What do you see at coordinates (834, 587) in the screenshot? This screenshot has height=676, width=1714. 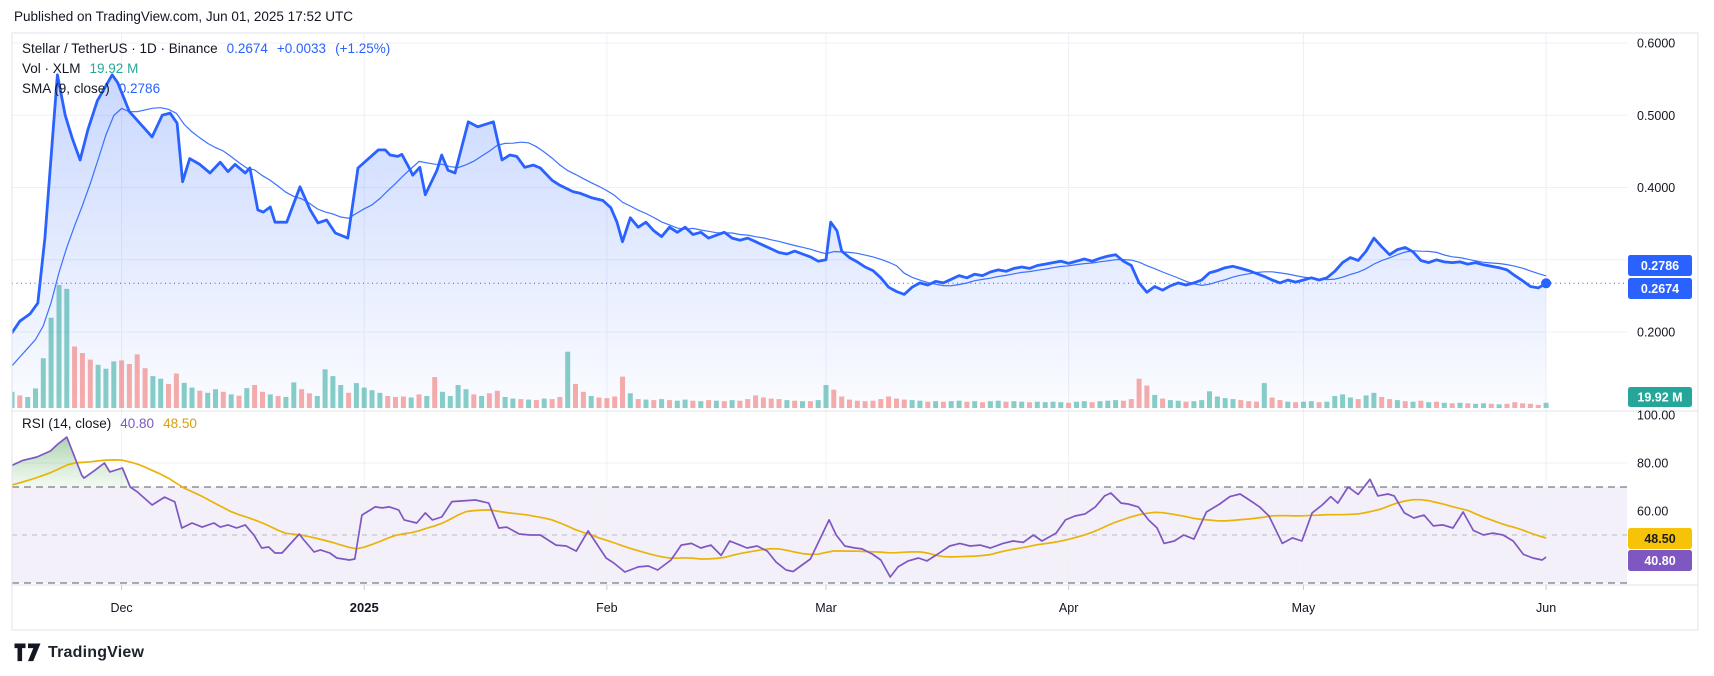 I see `time-axis-ticks` at bounding box center [834, 587].